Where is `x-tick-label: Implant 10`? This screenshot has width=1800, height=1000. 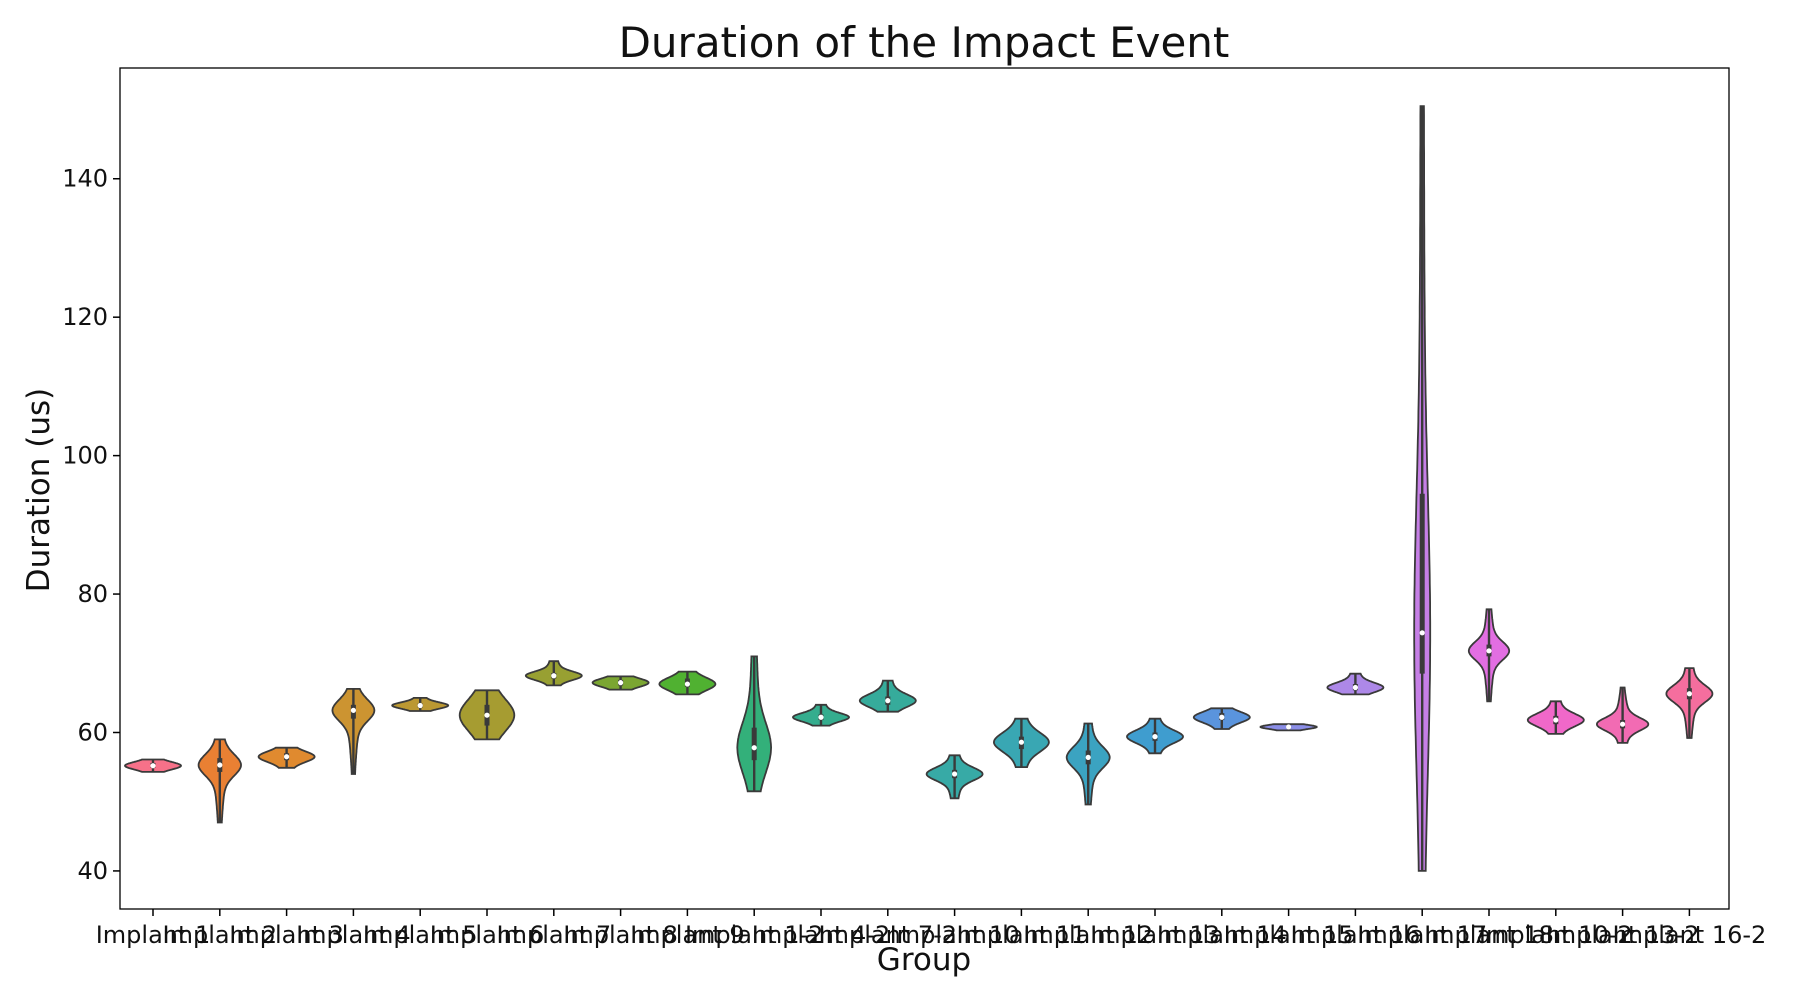
x-tick-label: Implant 10 is located at coordinates (955, 935).